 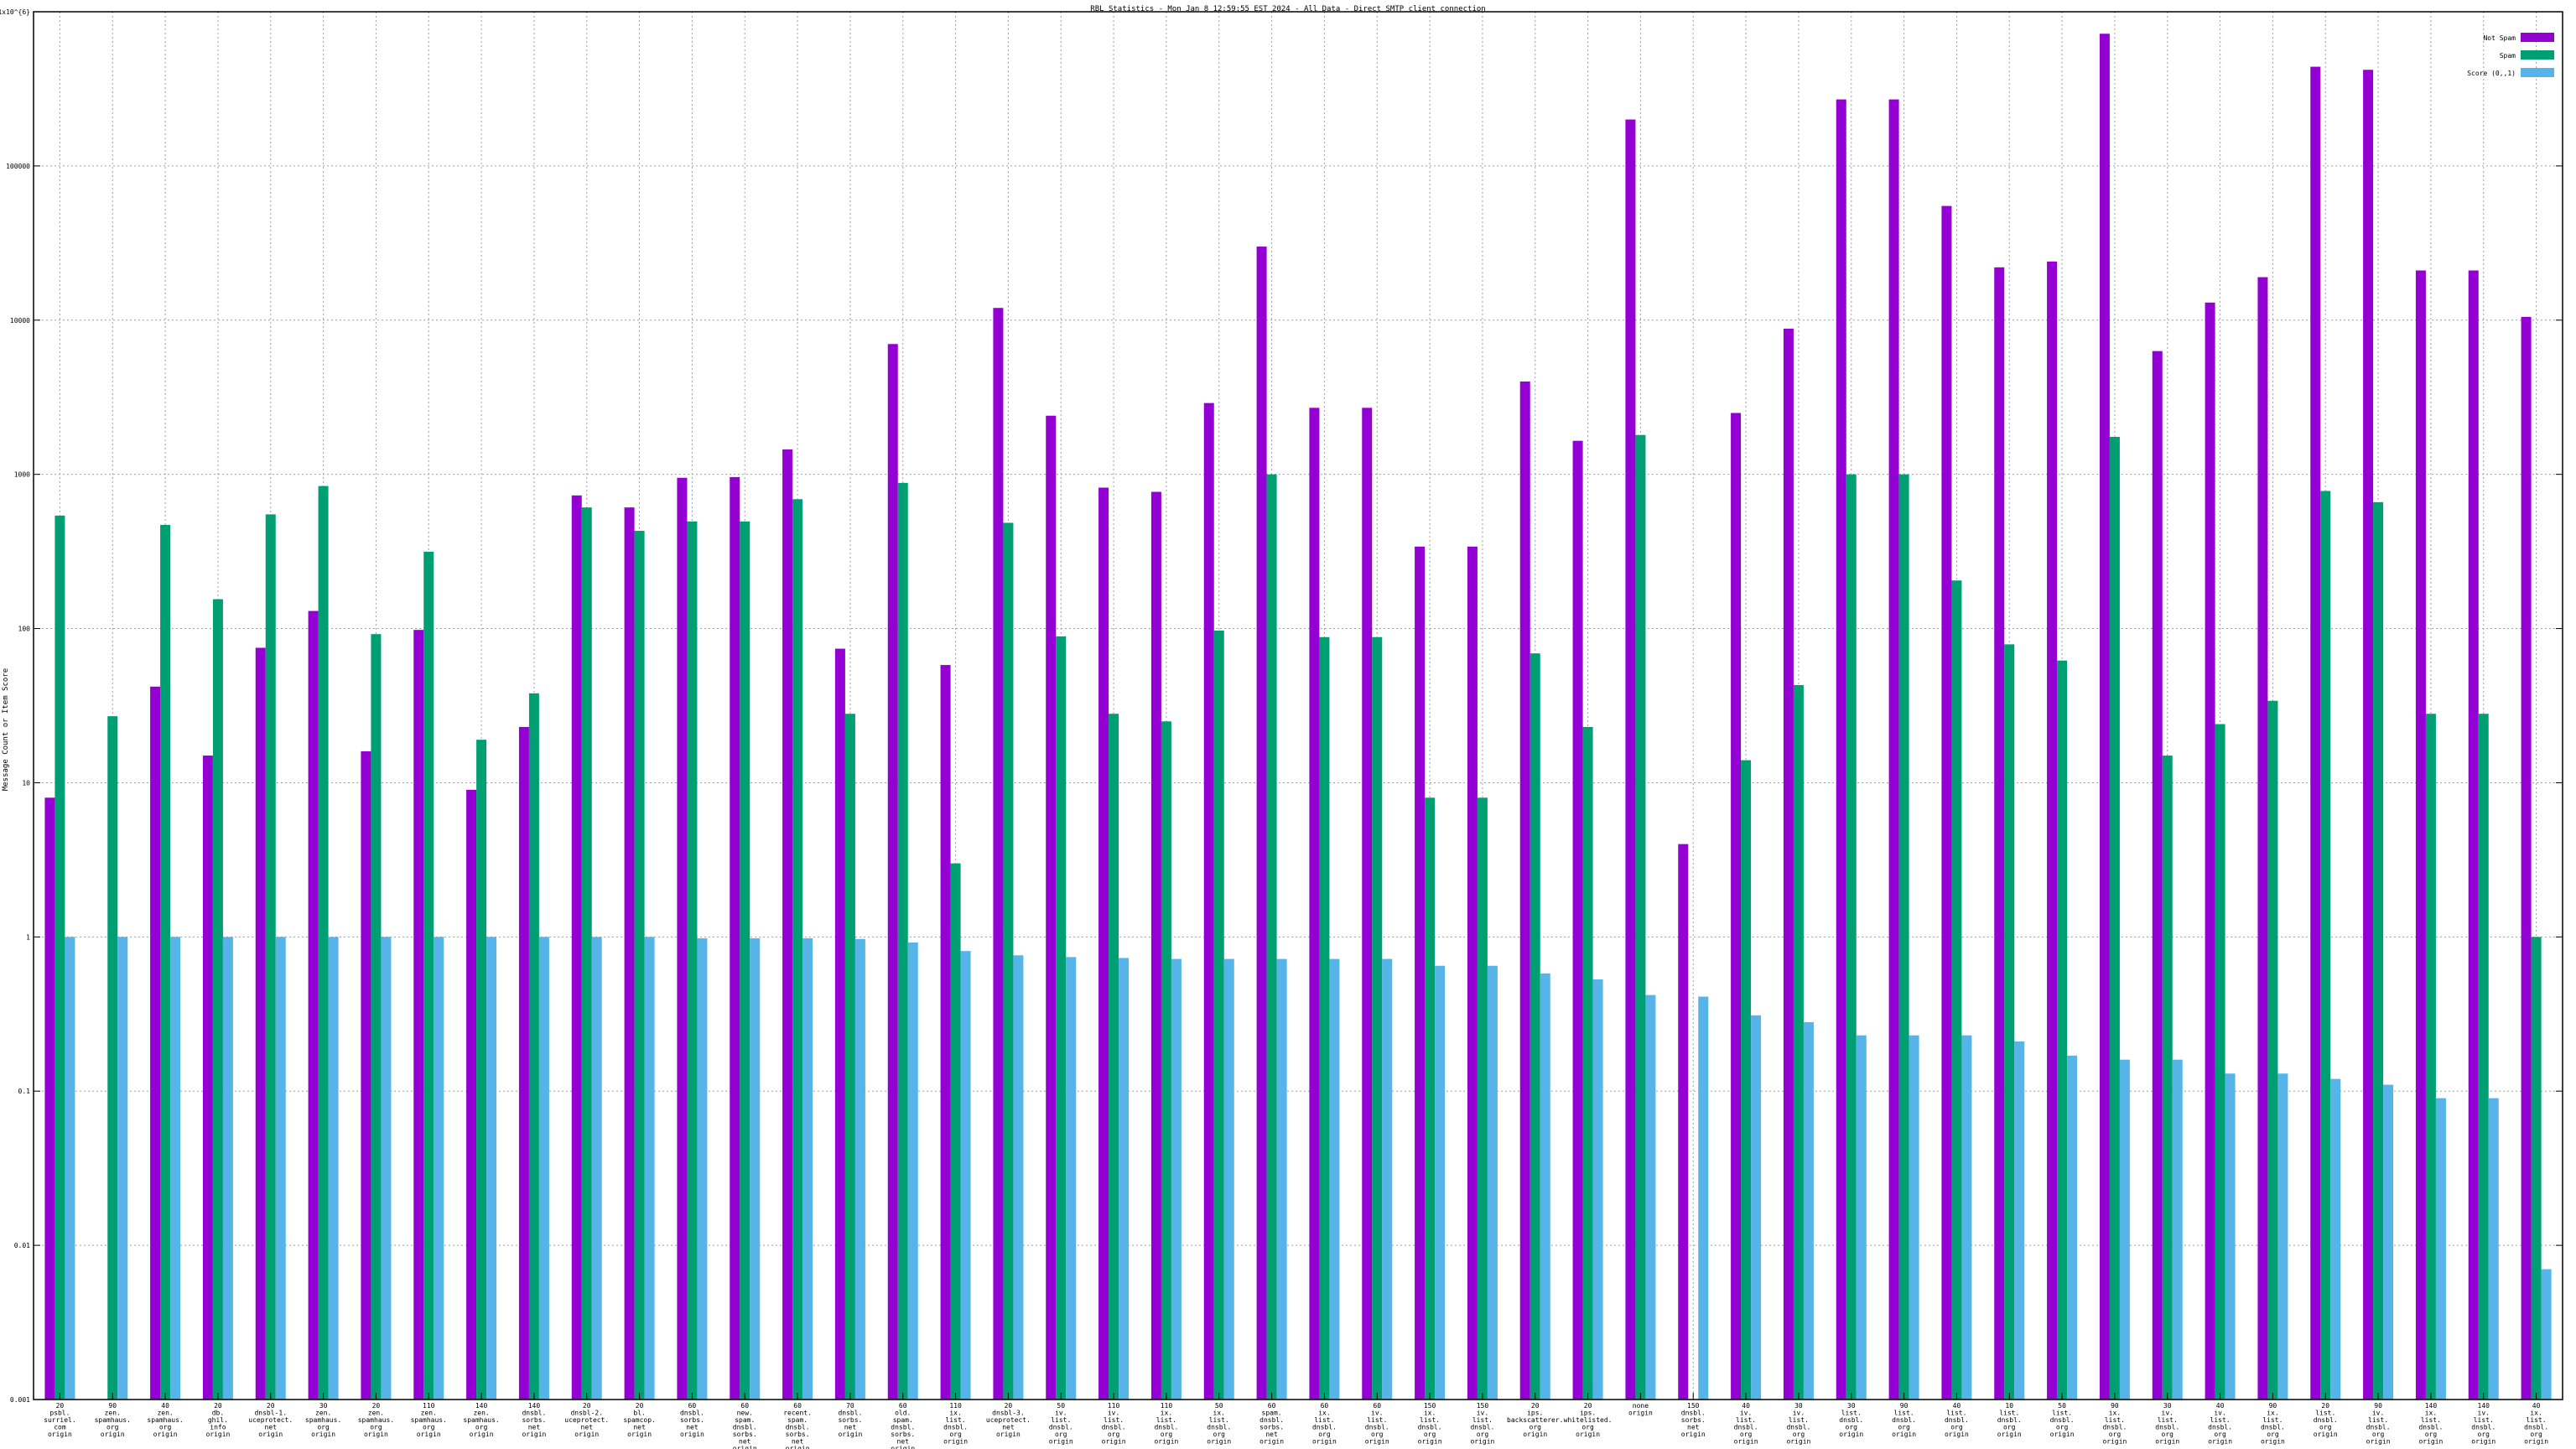 I want to click on x-tick-label: 140 iv. list. dnsbl. org origin, so click(x=2483, y=1424).